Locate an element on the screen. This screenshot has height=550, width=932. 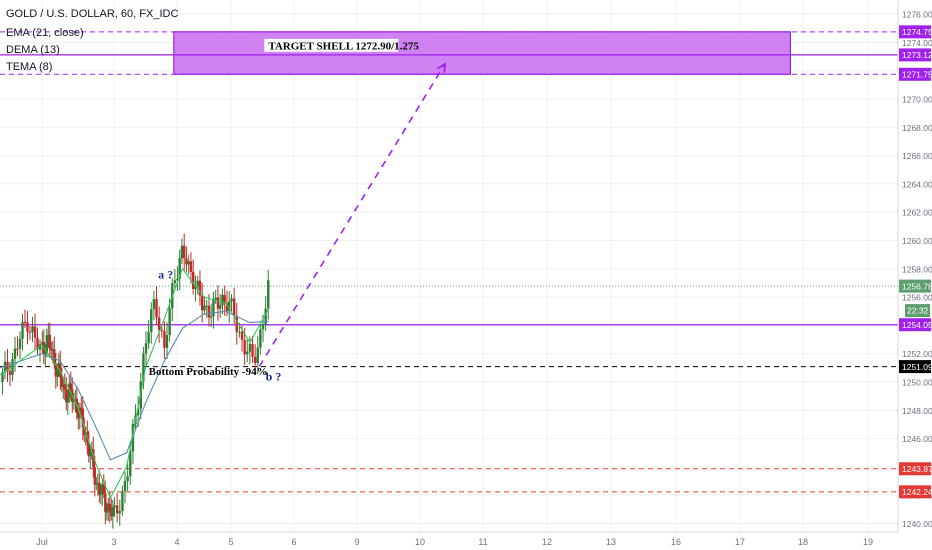
x-tick-label: 17 is located at coordinates (740, 542).